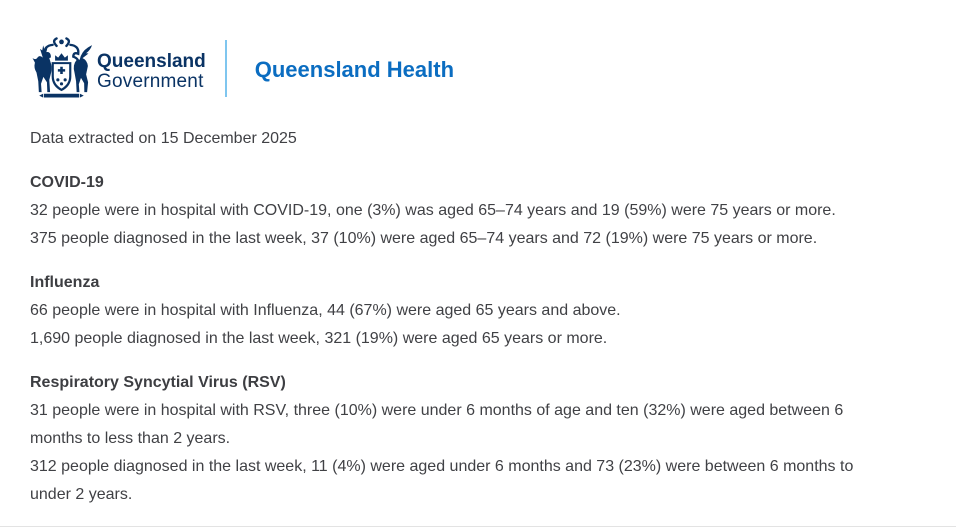  I want to click on qld-government-logo-text: Queensland Government, so click(151, 72).